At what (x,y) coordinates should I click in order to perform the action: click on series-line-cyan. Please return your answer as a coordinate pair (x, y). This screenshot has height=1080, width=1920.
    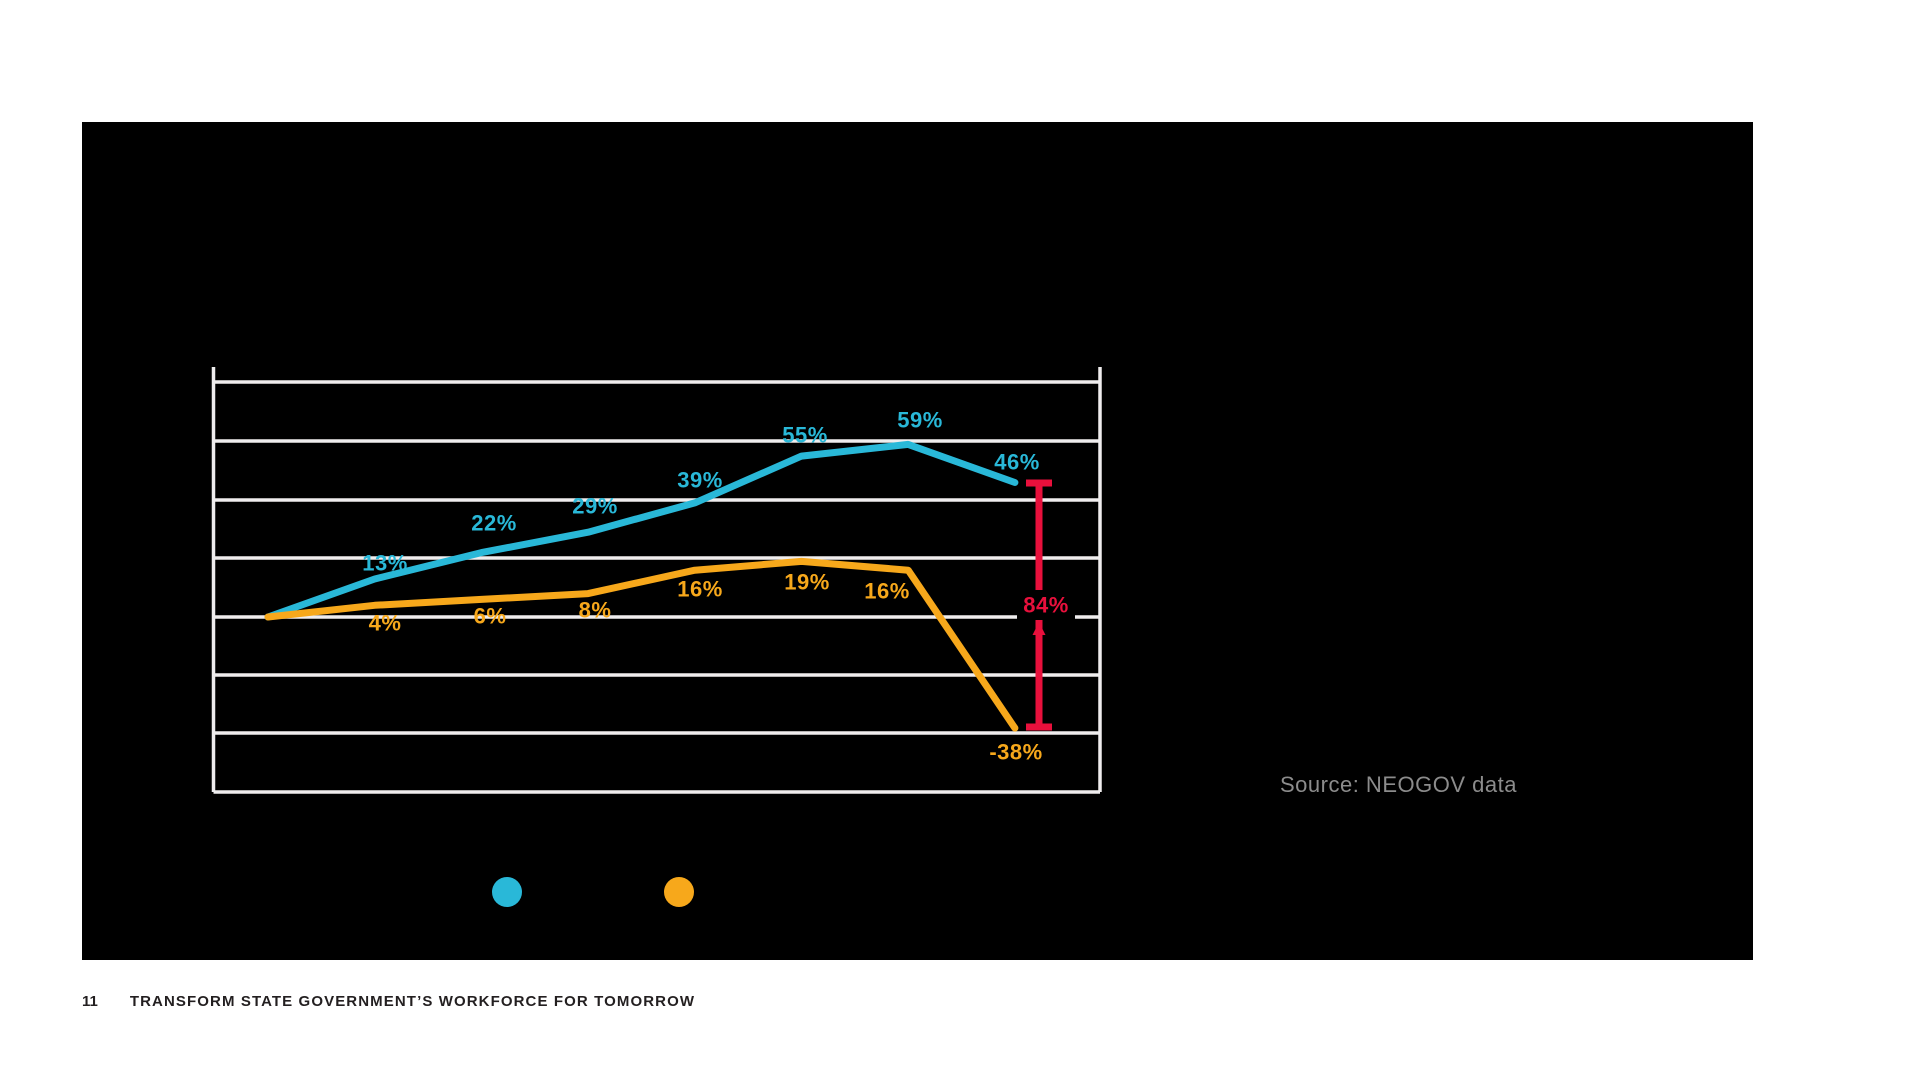
    Looking at the image, I should click on (641, 530).